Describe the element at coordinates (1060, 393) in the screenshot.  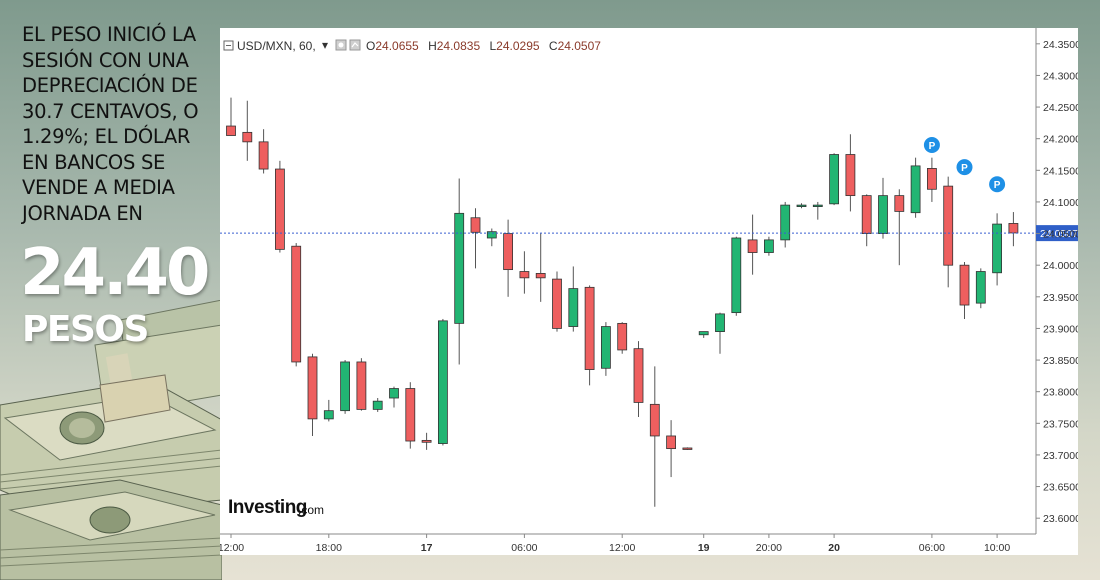
I see `y-tick-label: 23.8000` at that location.